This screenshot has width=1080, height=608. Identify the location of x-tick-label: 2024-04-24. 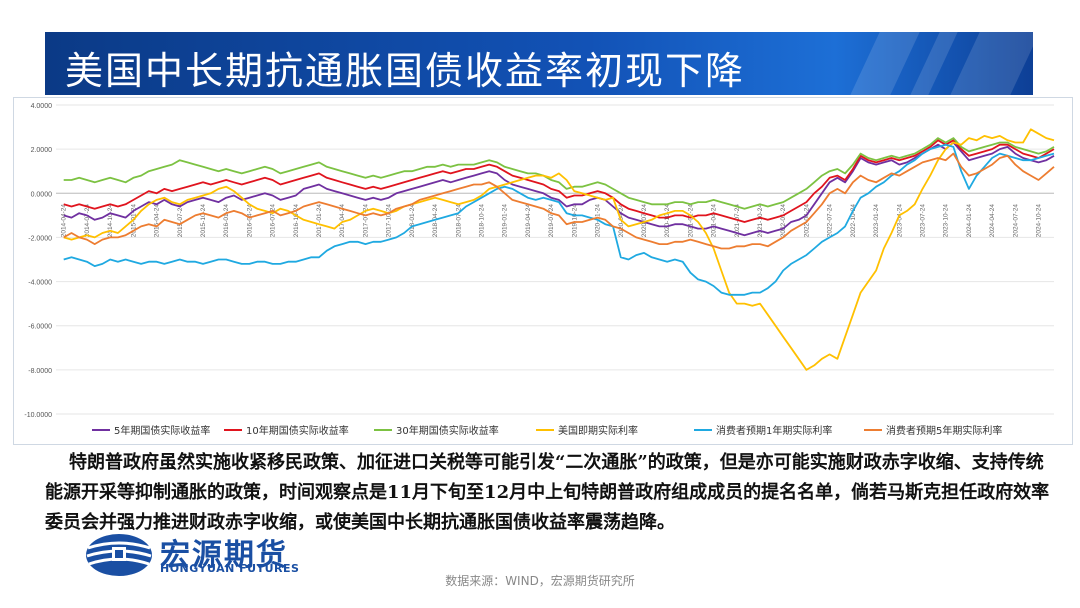
(992, 221).